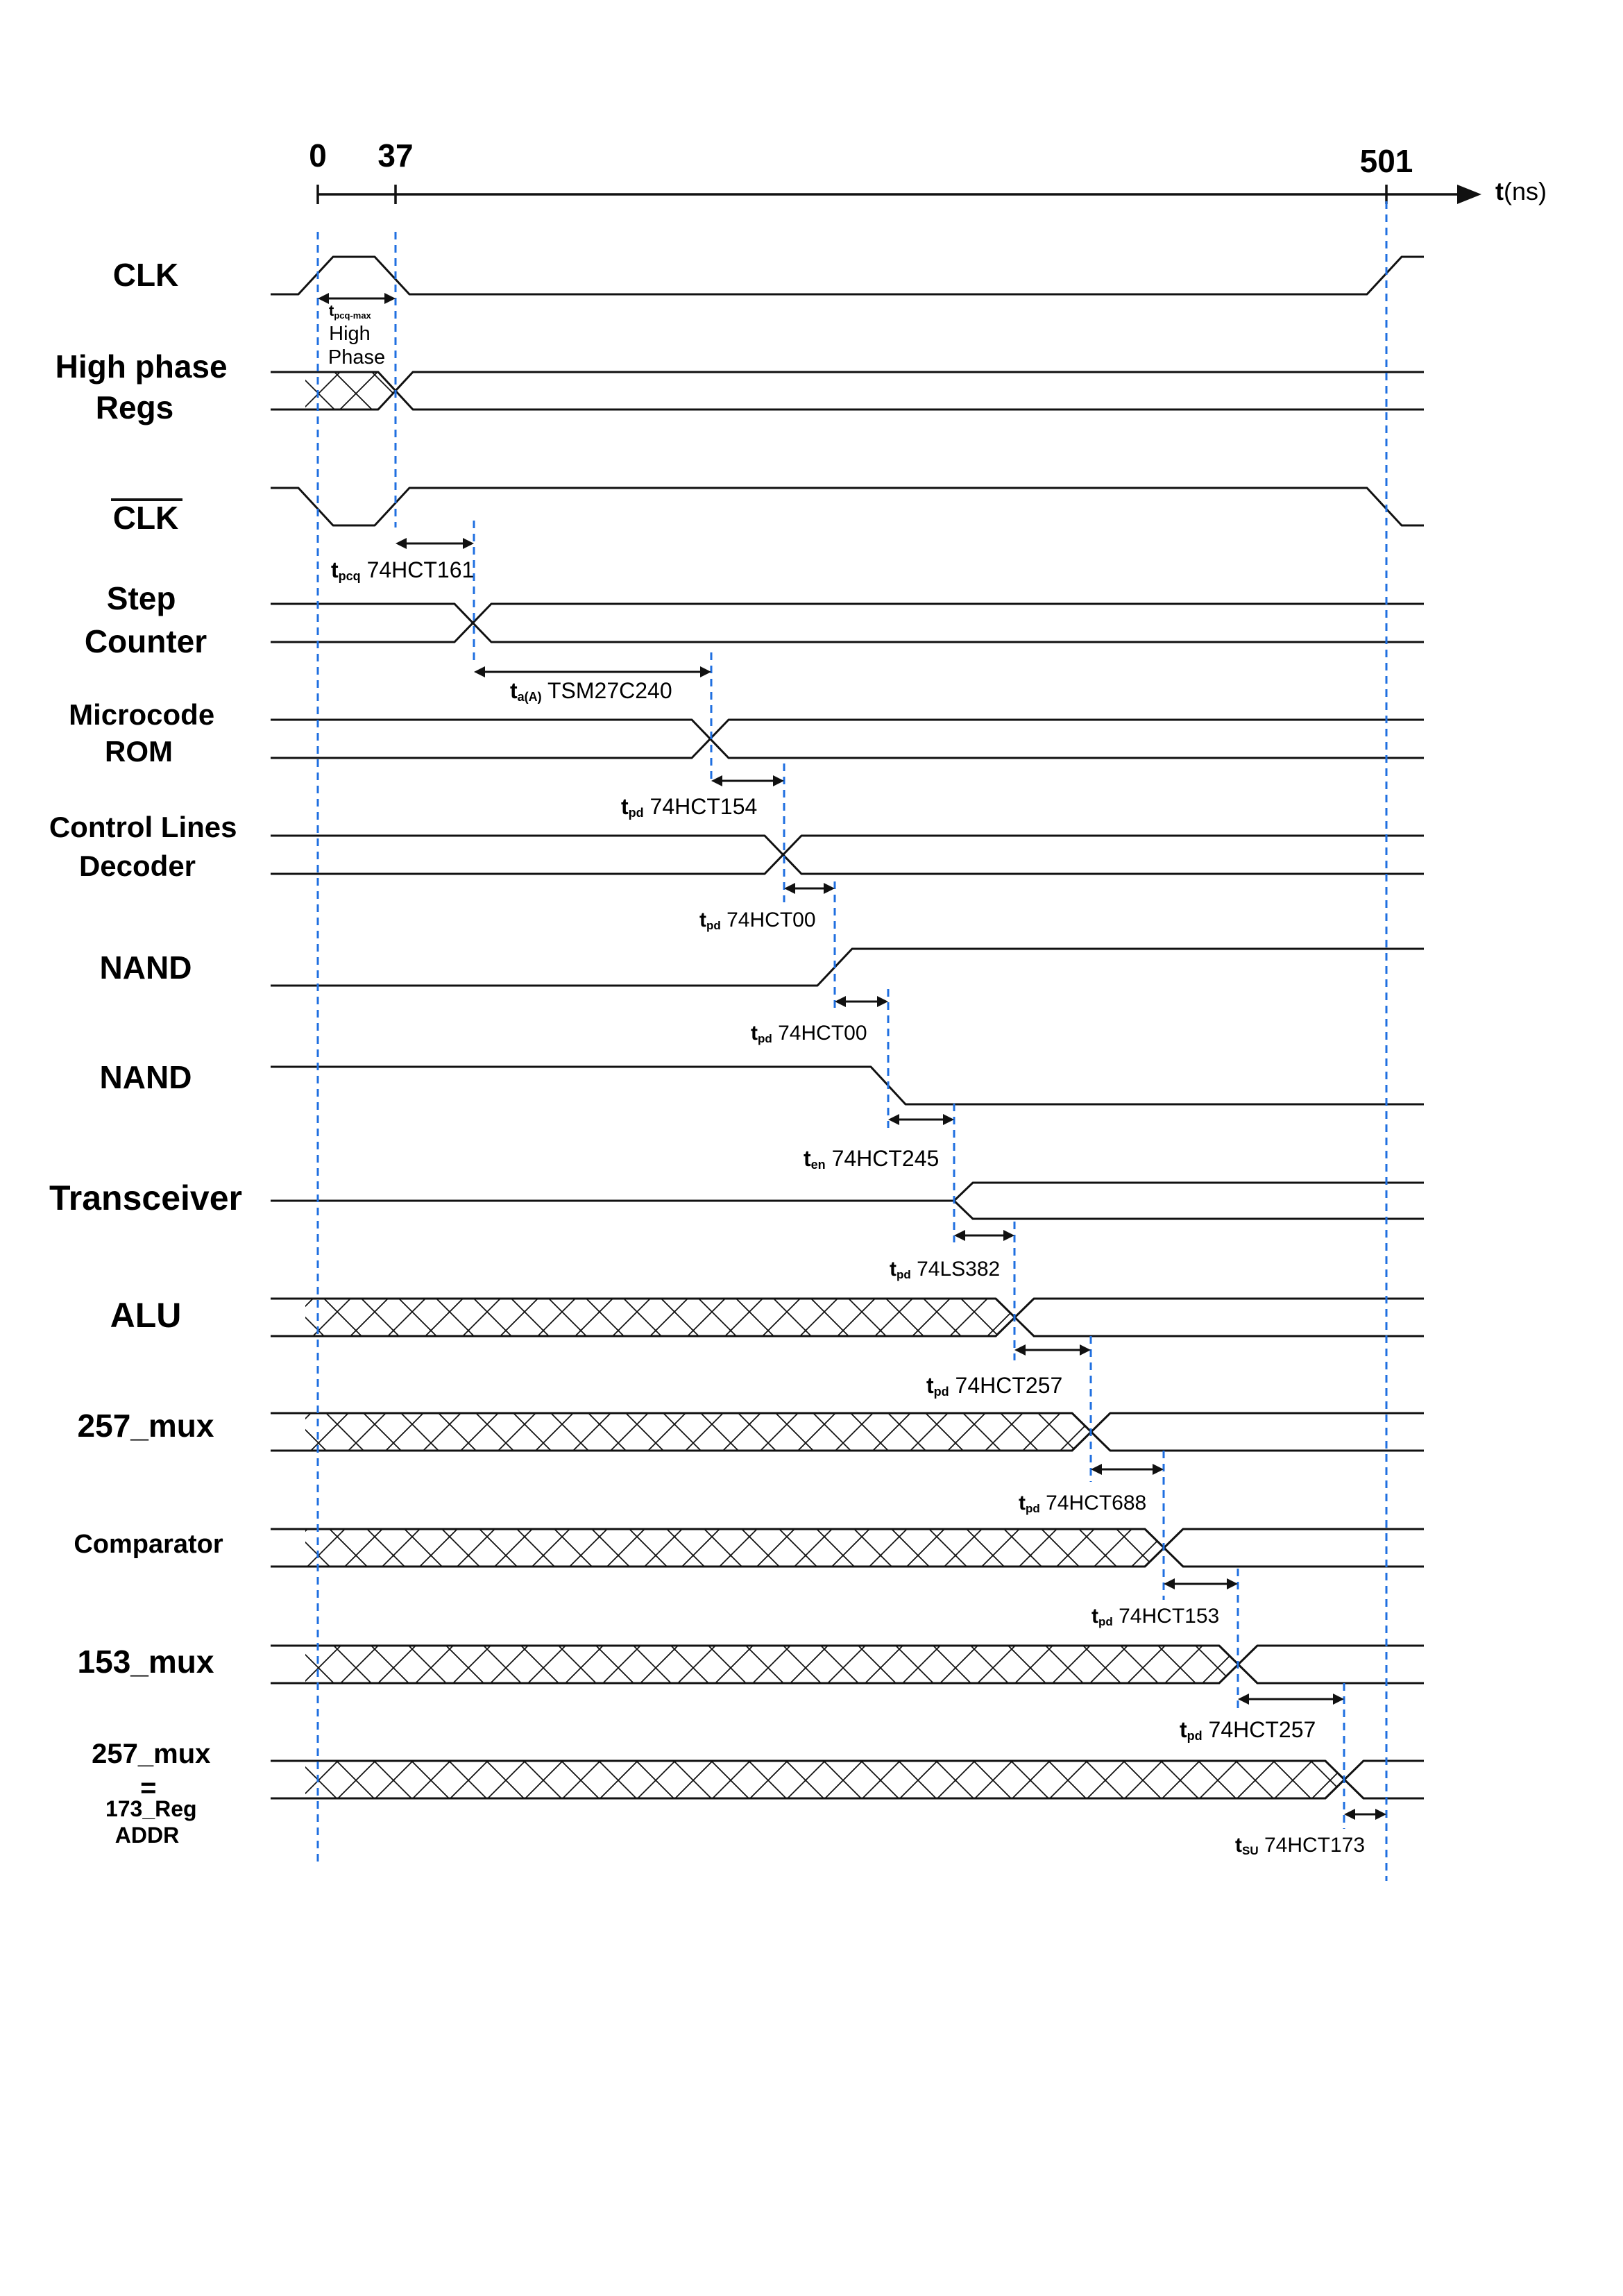  Describe the element at coordinates (848, 738) in the screenshot. I see `wave-microcode-rom` at that location.